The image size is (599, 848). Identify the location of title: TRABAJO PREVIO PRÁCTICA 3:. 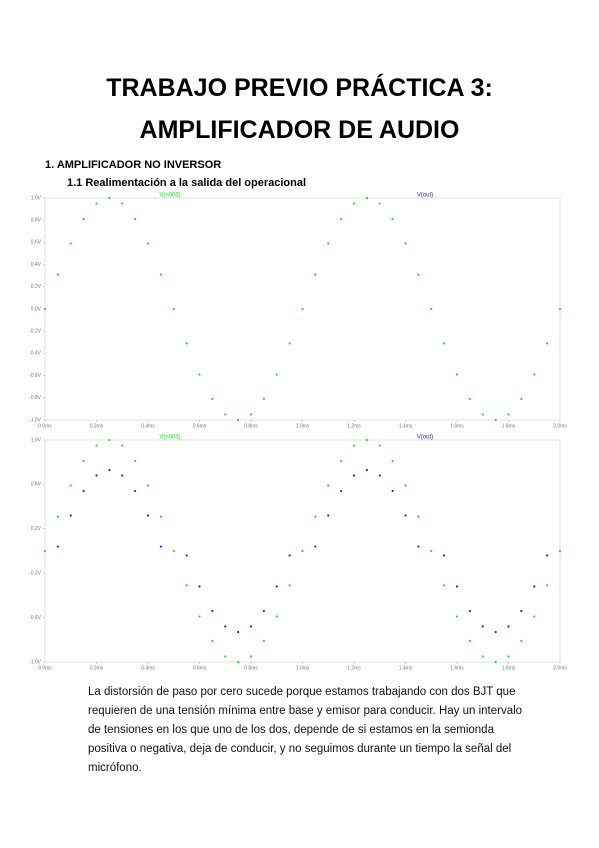
(299, 88).